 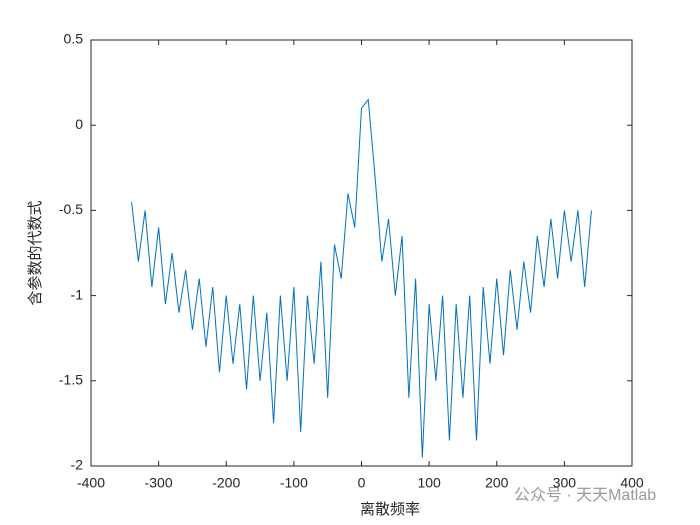 What do you see at coordinates (226, 483) in the screenshot?
I see `x-tick-label: -200` at bounding box center [226, 483].